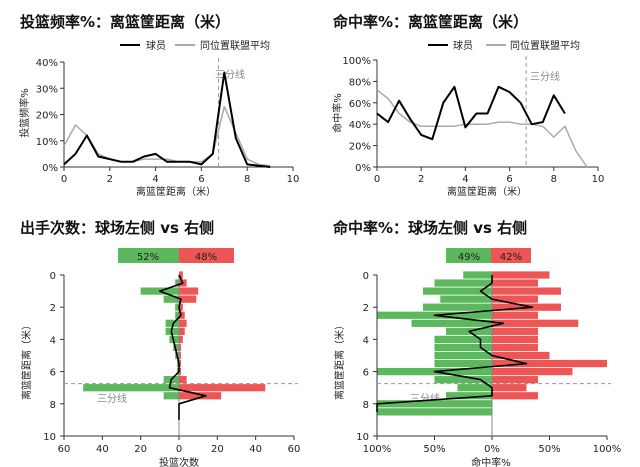 The height and width of the screenshot is (467, 640). What do you see at coordinates (339, 360) in the screenshot?
I see `chart4-ylabel: 离篮筐距离（米）` at bounding box center [339, 360].